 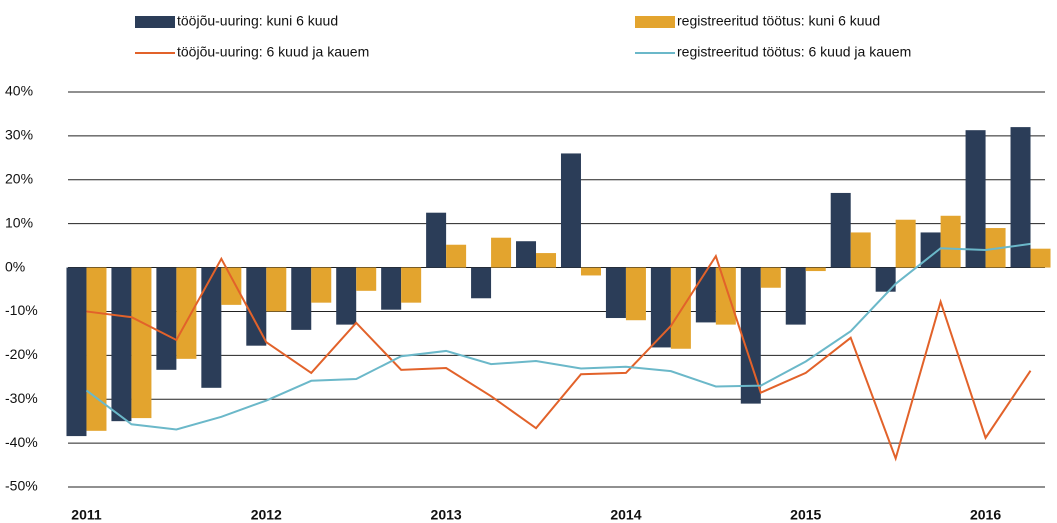 What do you see at coordinates (86, 515) in the screenshot?
I see `x-tick-label: 2011` at bounding box center [86, 515].